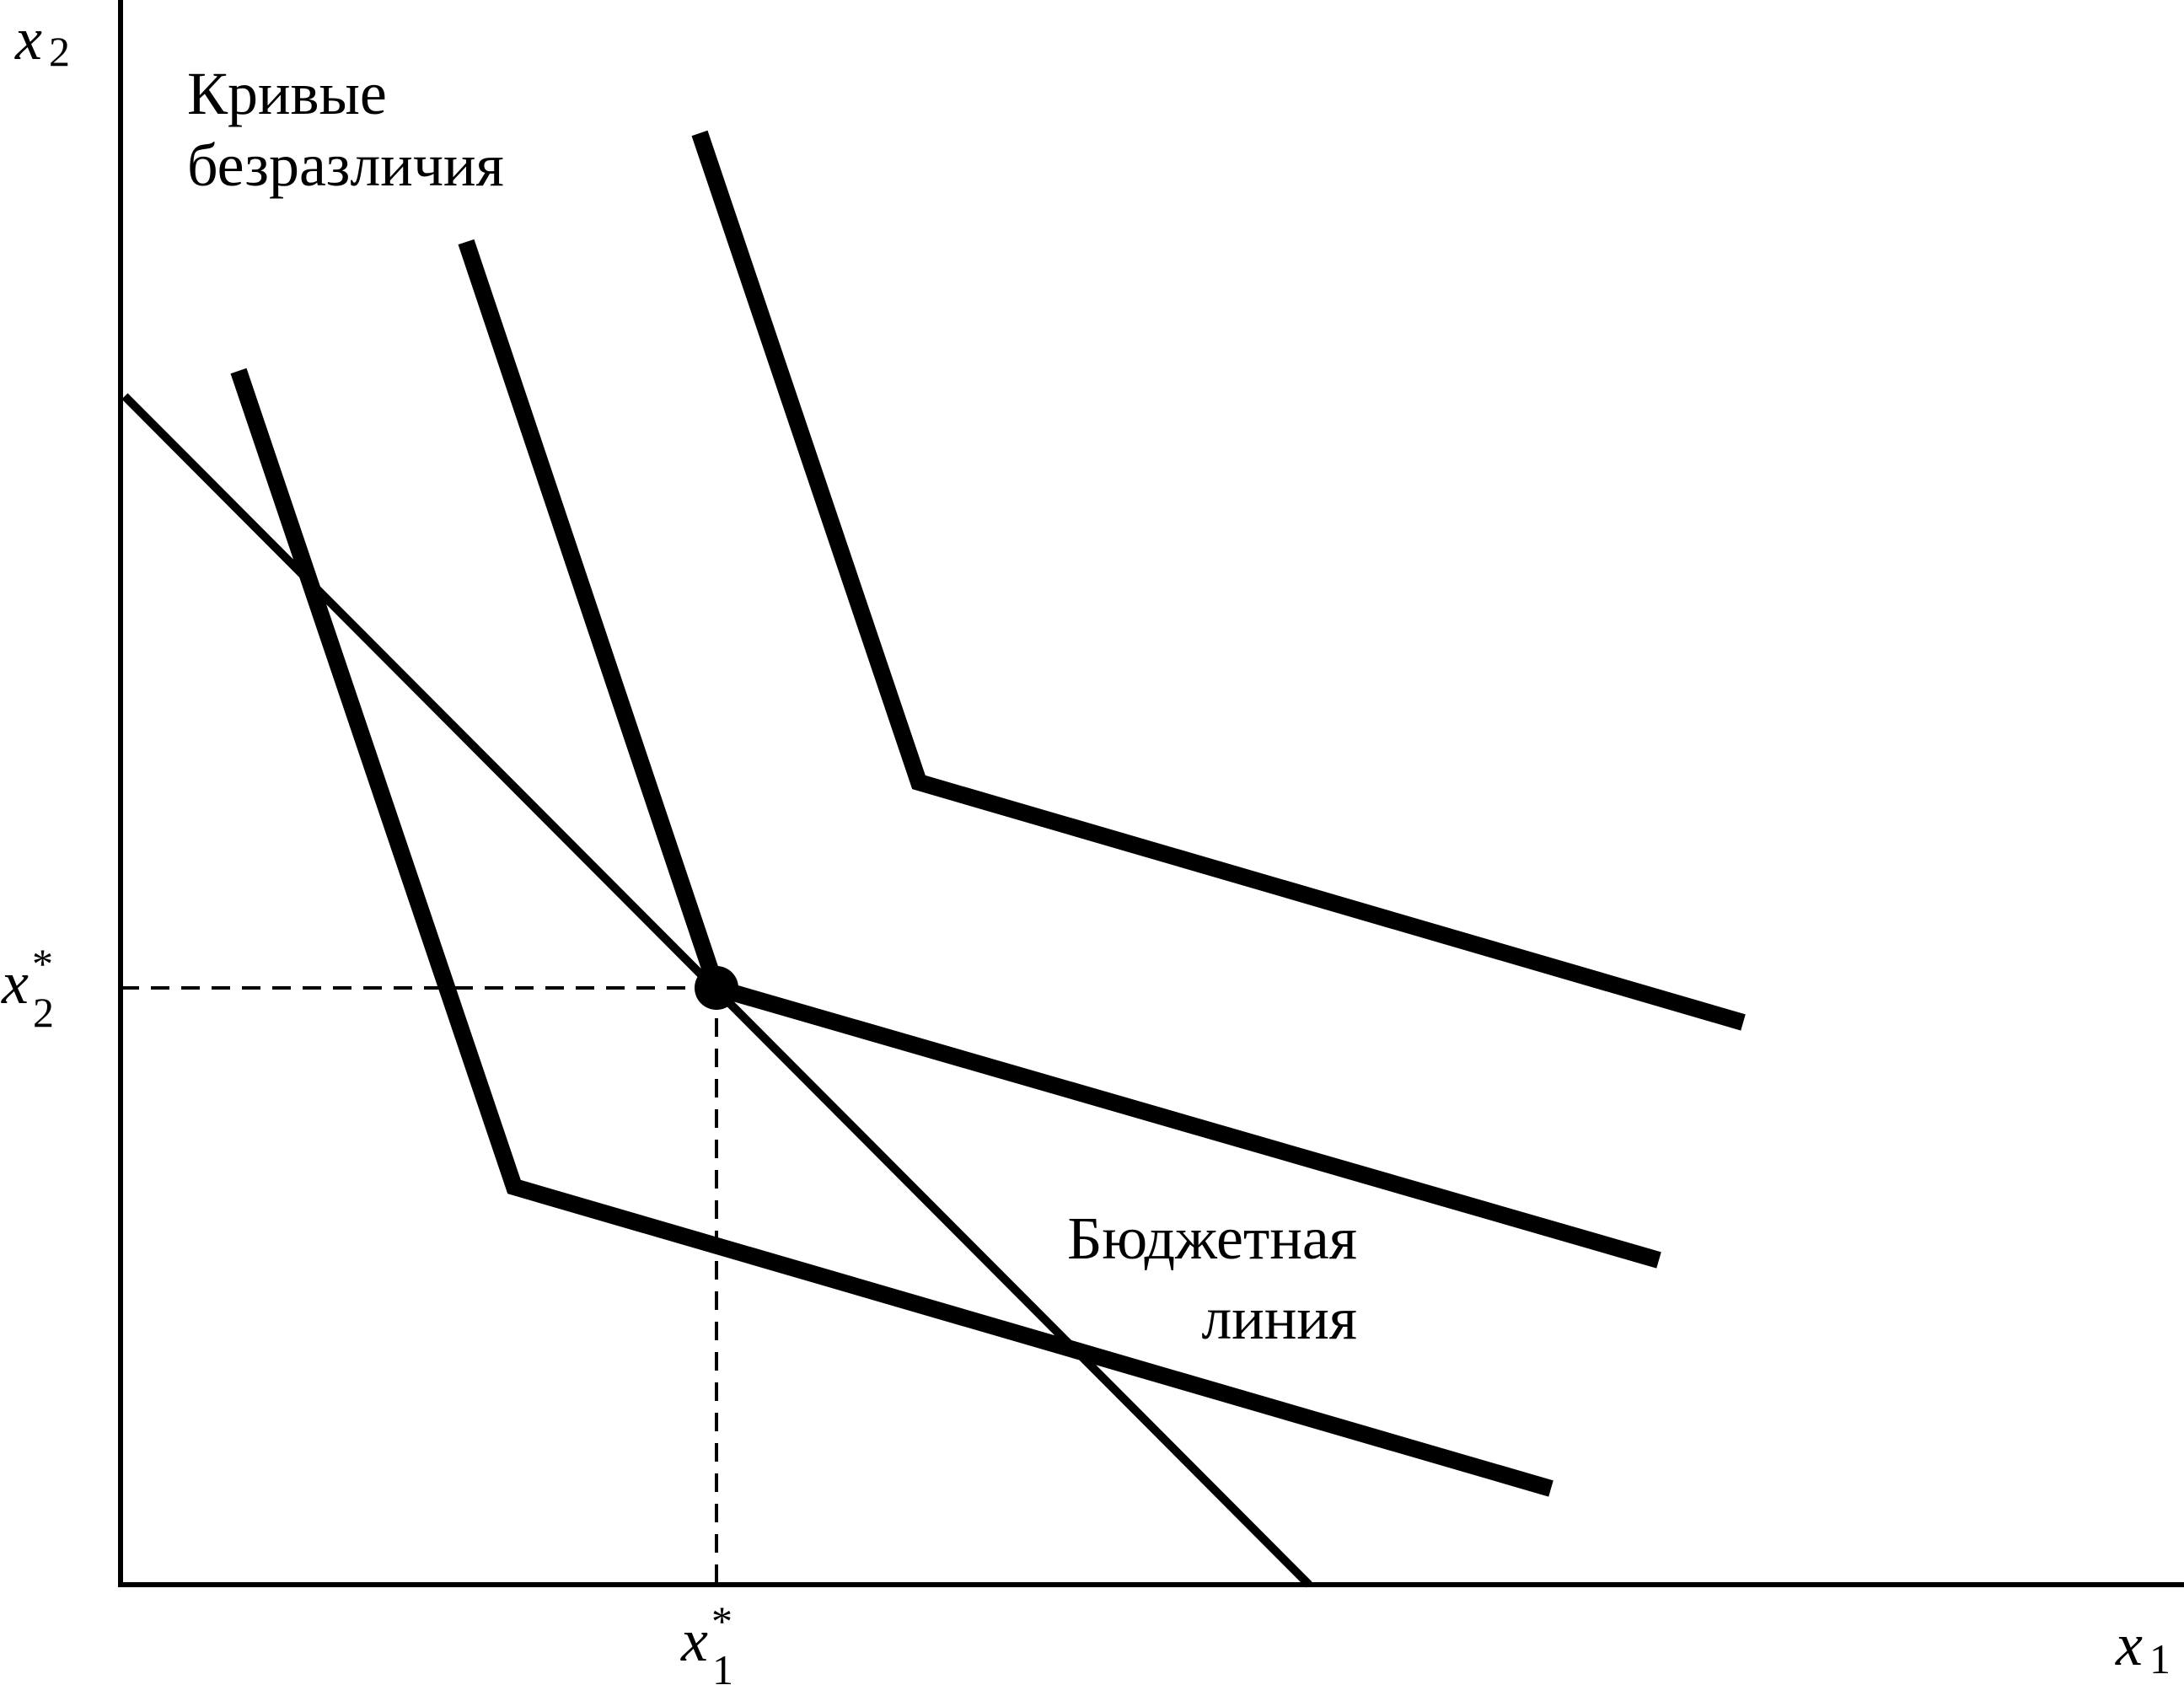 This screenshot has width=2184, height=1685. What do you see at coordinates (1212, 1238) in the screenshot?
I see `budget-line-label-line1: Бюджетная` at bounding box center [1212, 1238].